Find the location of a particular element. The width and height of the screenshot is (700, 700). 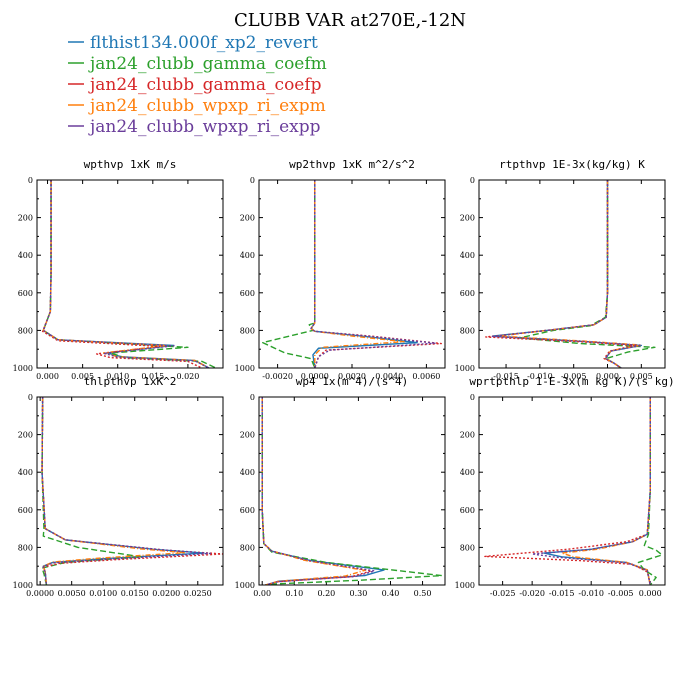

legend-label: jan24_clubb_gamma_coefp is located at coordinates (205, 85).